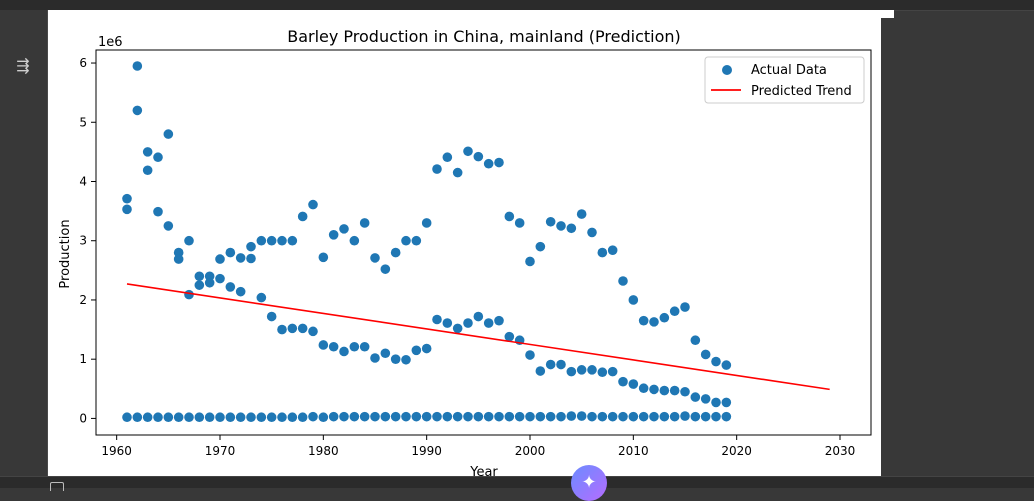 This screenshot has width=1034, height=501. Describe the element at coordinates (633, 451) in the screenshot. I see `x-tick-label: 2010` at that location.